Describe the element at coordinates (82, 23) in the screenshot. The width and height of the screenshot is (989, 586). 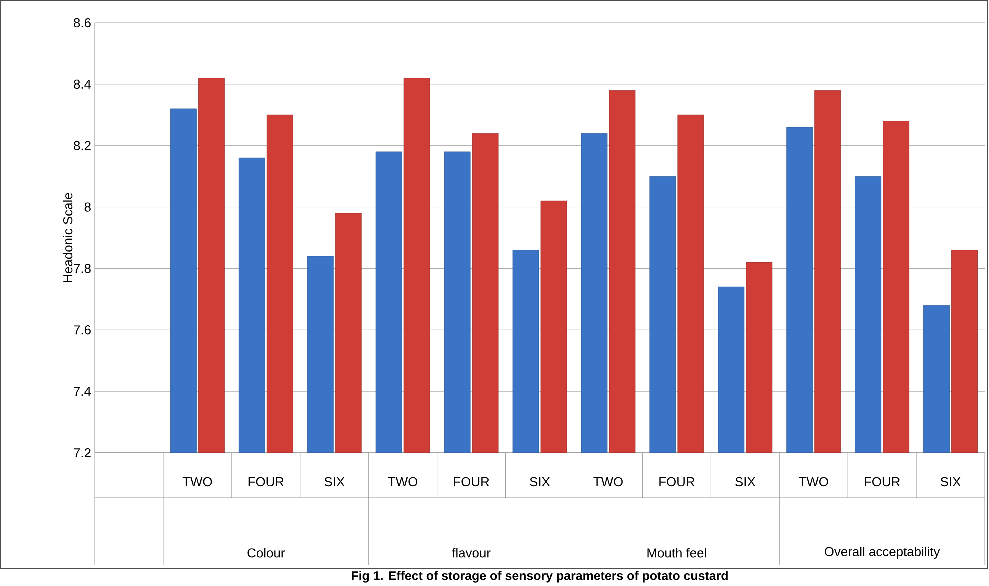
I see `y-tick-label: 8.6` at that location.